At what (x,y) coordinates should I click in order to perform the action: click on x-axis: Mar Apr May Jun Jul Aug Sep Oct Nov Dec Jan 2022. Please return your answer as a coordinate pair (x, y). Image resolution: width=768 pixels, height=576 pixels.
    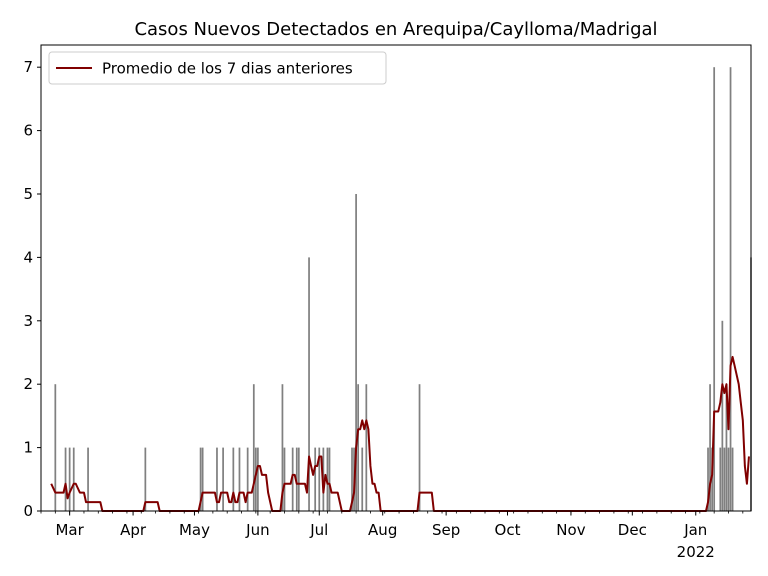
    Looking at the image, I should click on (392, 536).